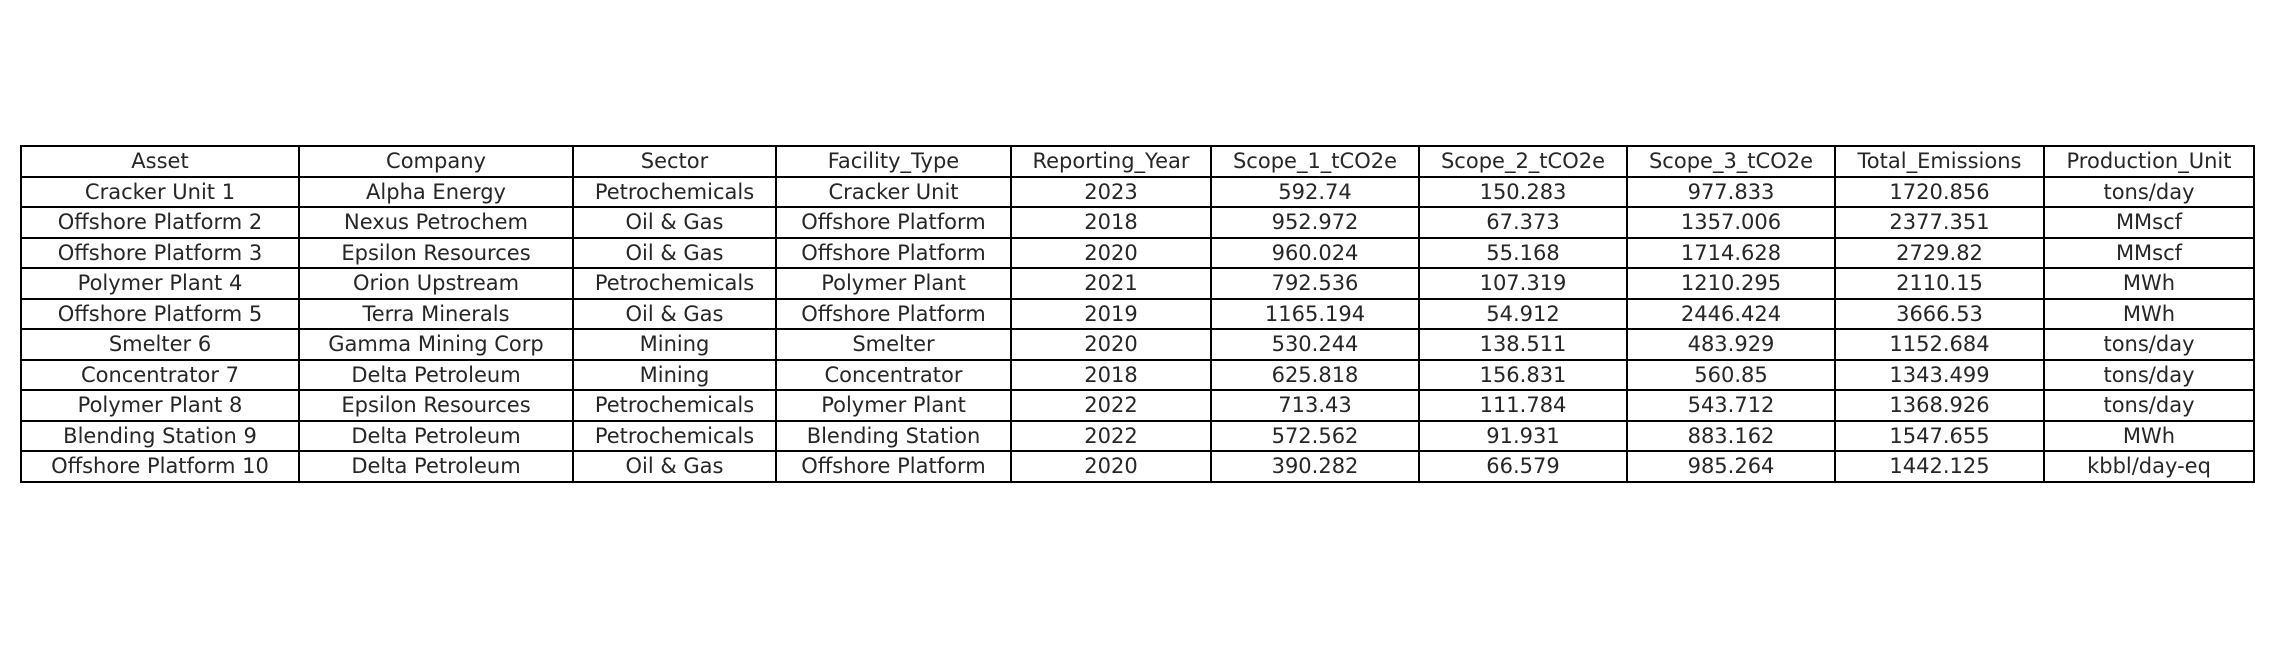 This screenshot has width=2273, height=656. I want to click on table-cell: 2019, so click(1111, 313).